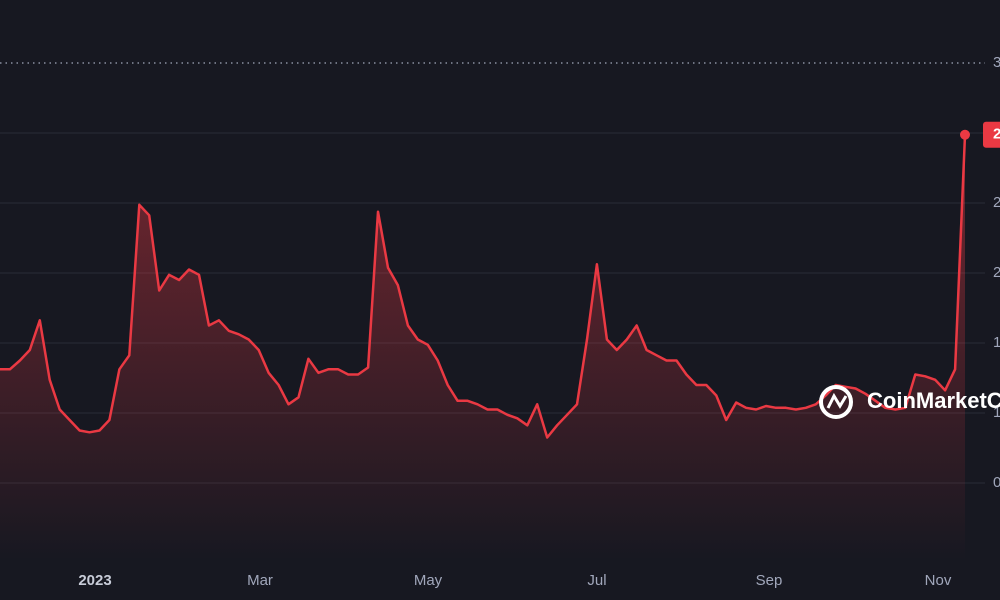 This screenshot has height=600, width=1000. I want to click on x-tick-label: Nov, so click(938, 580).